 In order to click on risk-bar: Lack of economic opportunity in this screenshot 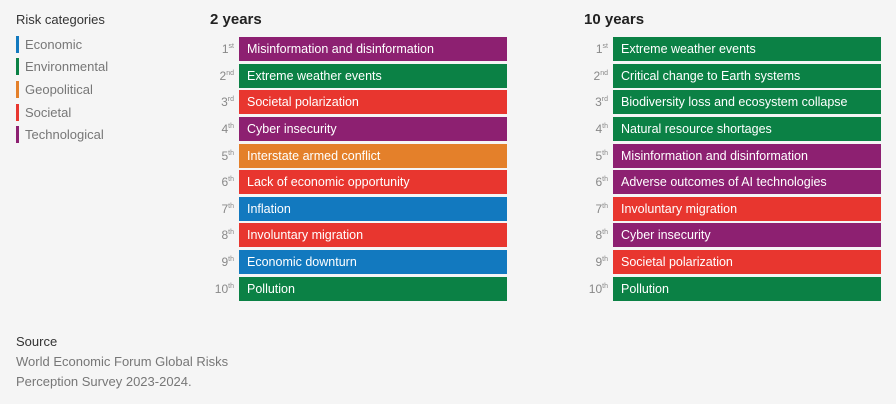, I will do `click(373, 182)`.